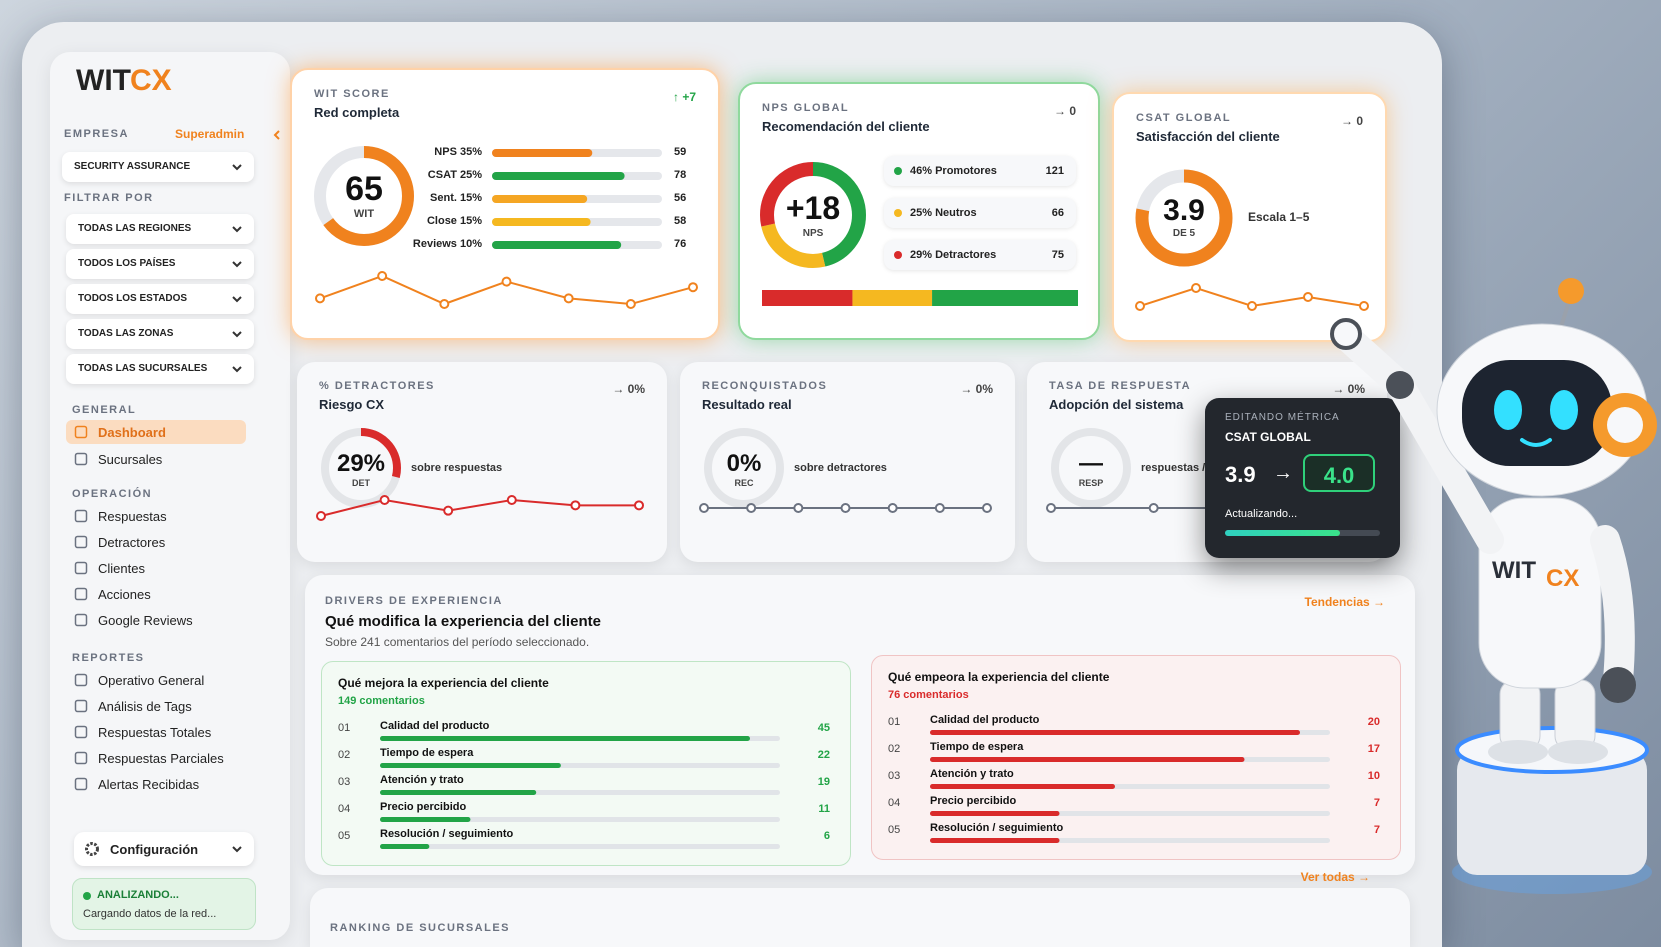 Image resolution: width=1661 pixels, height=947 pixels. What do you see at coordinates (156, 594) in the screenshot?
I see `nav-item: Acciones` at bounding box center [156, 594].